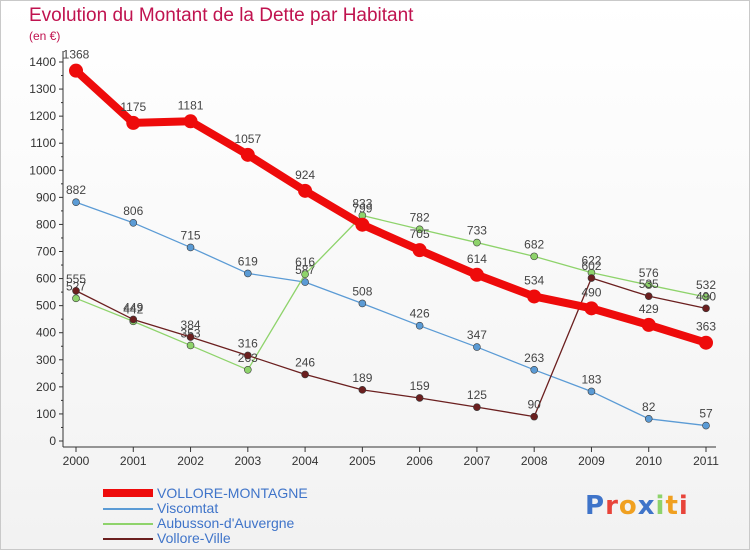 Image resolution: width=750 pixels, height=551 pixels. I want to click on proxiti-logo: Proxiti, so click(637, 506).